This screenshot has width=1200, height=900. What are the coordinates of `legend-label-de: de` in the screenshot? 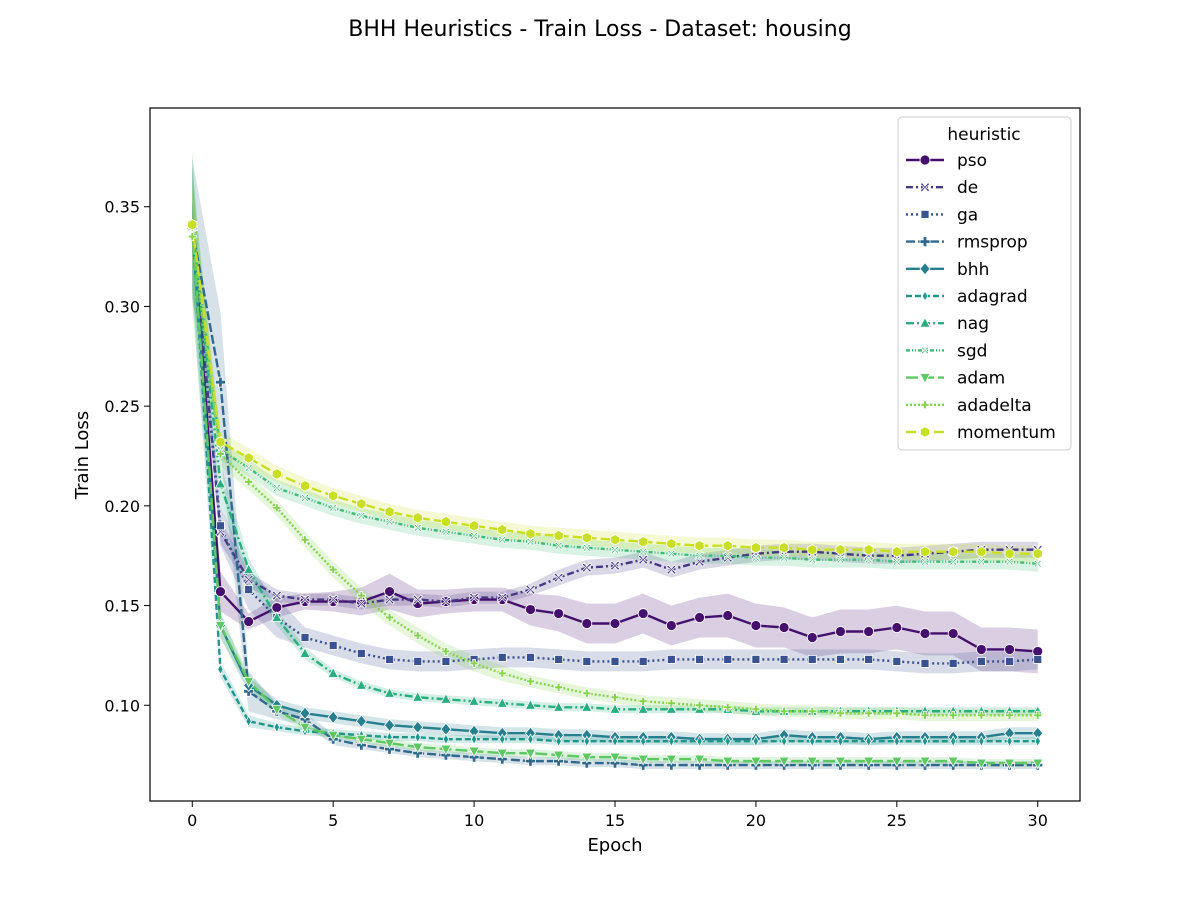 It's located at (967, 188).